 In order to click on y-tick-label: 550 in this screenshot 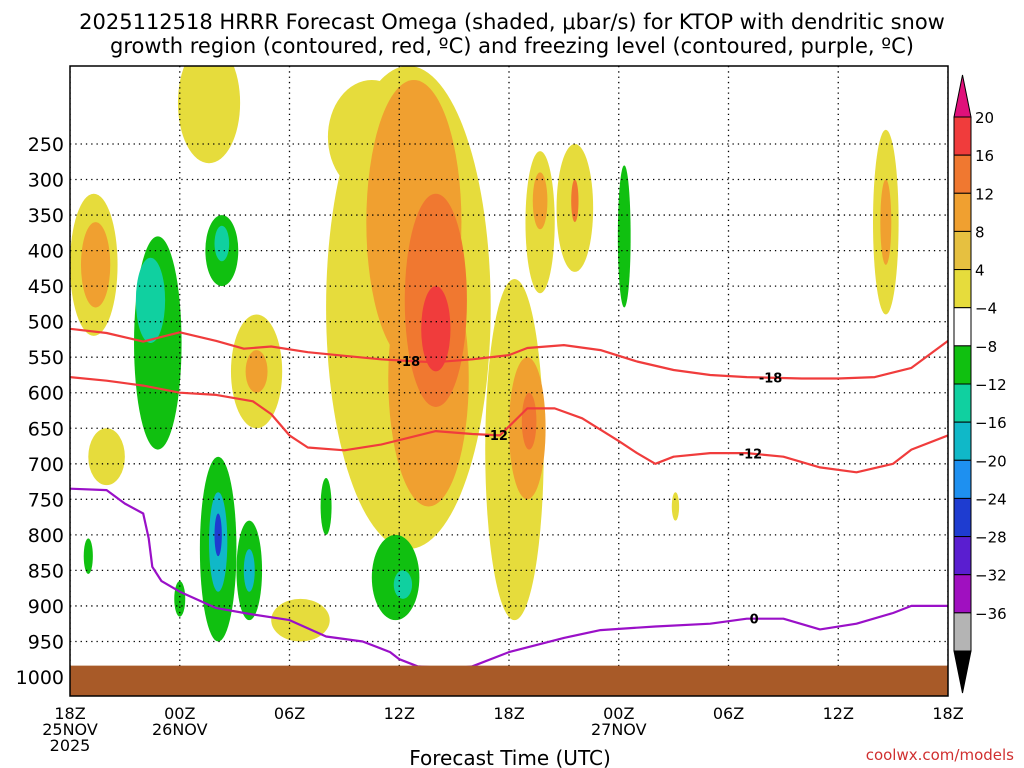, I will do `click(46, 358)`.